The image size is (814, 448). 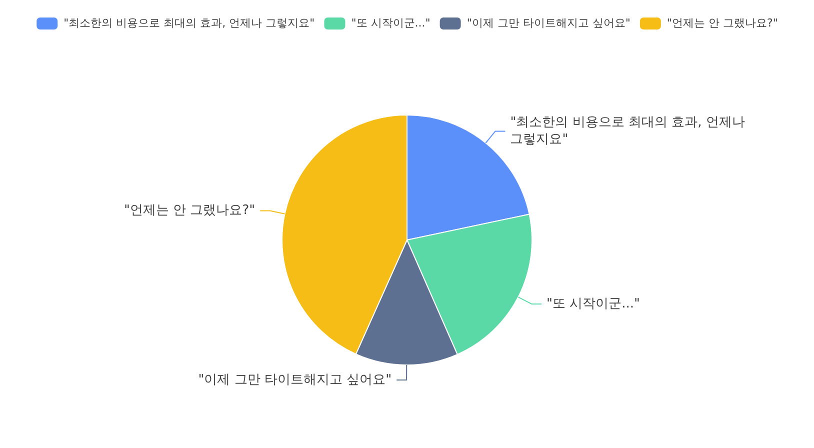 I want to click on legend-label: "이제 그만 타이트해지고 싶어요", so click(x=548, y=23).